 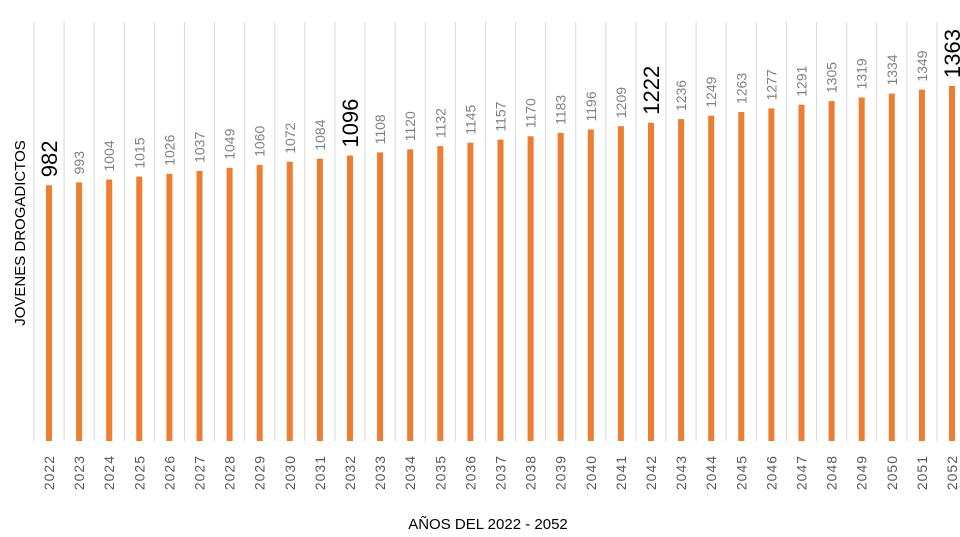 What do you see at coordinates (862, 73) in the screenshot?
I see `data-label-2049: 1319` at bounding box center [862, 73].